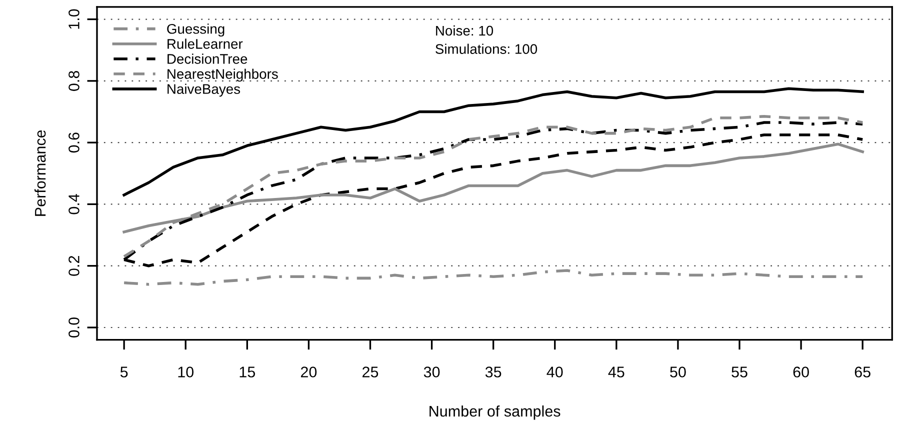 This screenshot has width=915, height=434. I want to click on annotation: Noise: 10, so click(465, 30).